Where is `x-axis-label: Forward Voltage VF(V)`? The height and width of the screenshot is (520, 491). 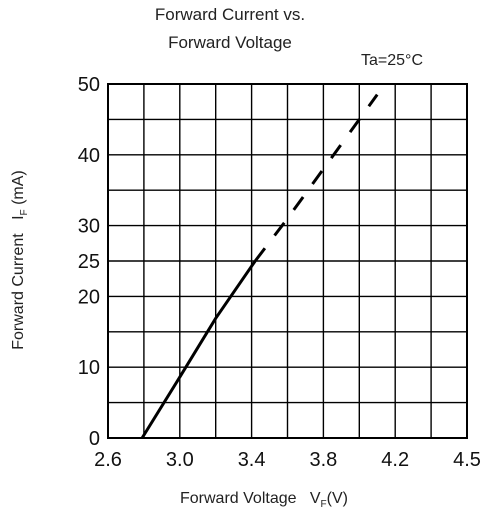
x-axis-label: Forward Voltage VF(V) is located at coordinates (264, 500).